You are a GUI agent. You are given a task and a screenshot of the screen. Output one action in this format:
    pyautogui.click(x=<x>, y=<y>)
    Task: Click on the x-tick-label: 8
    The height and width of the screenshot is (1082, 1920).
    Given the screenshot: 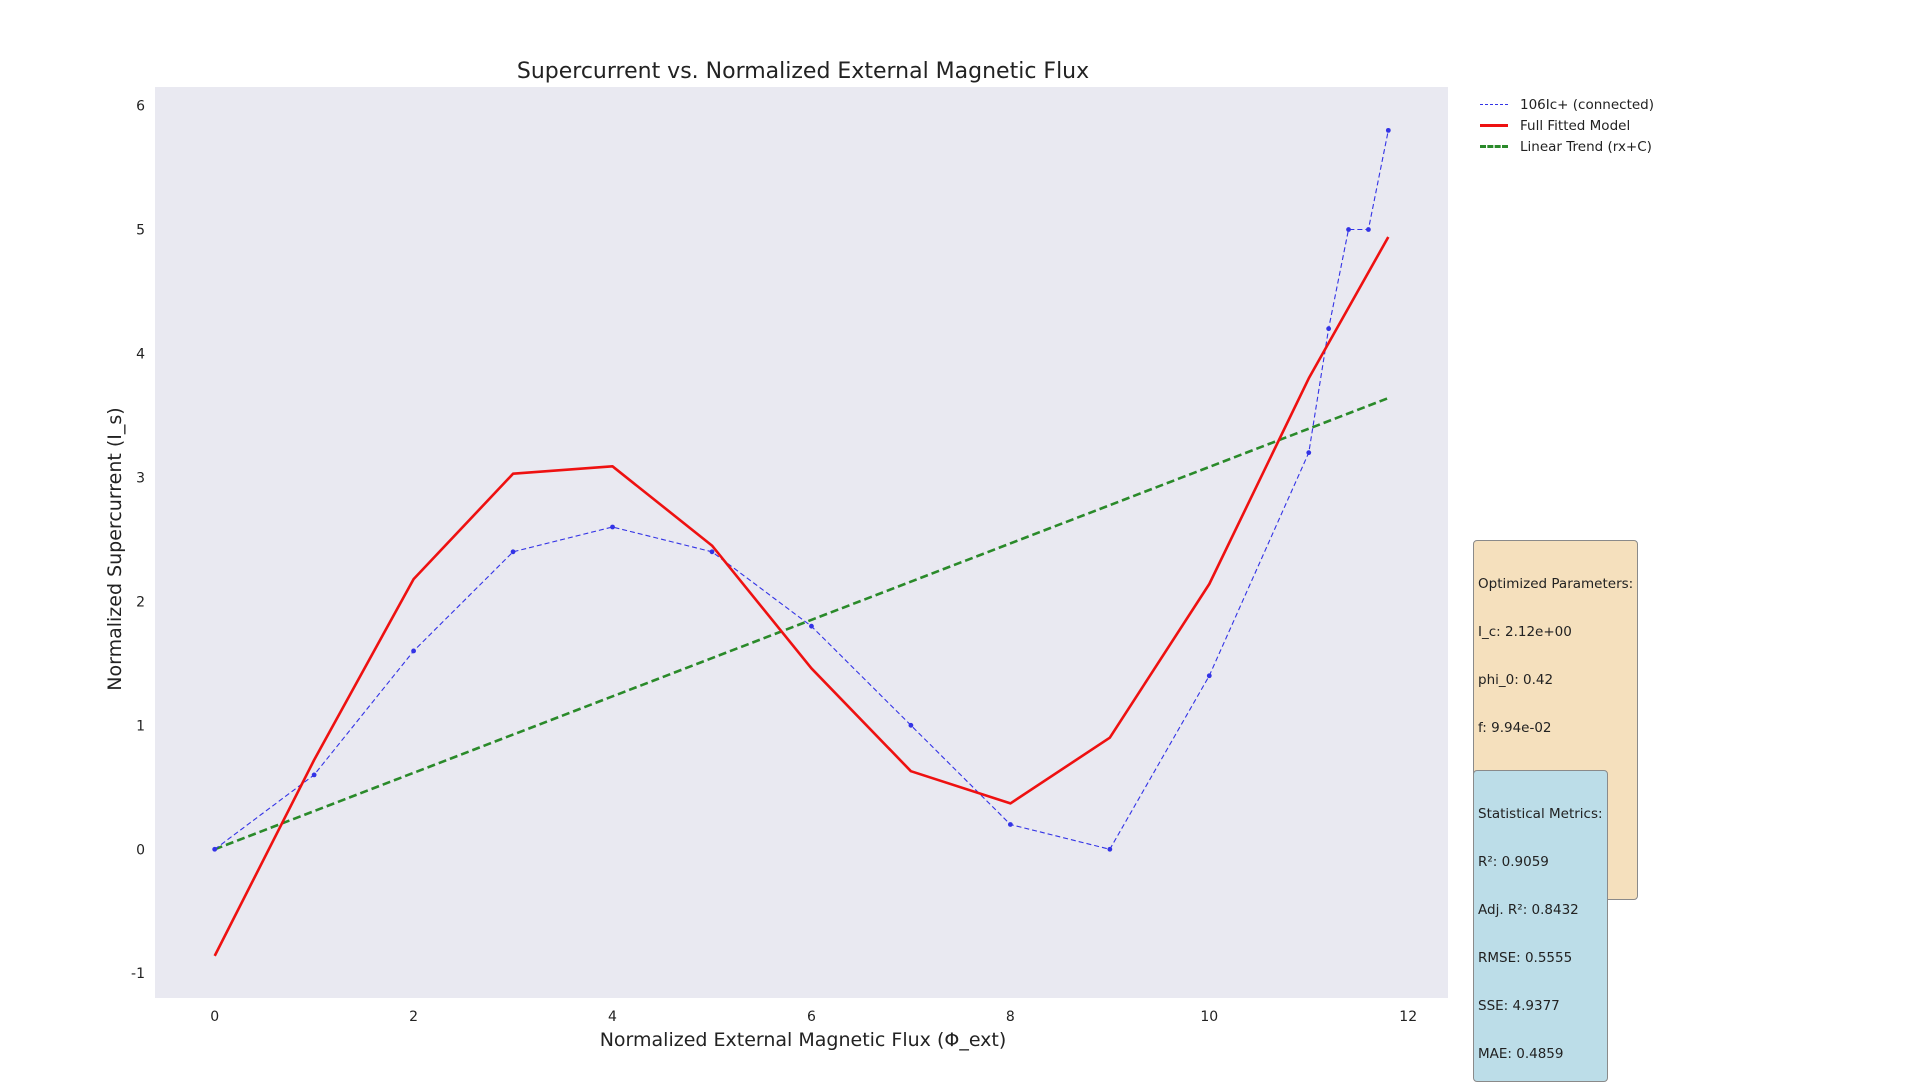 What is the action you would take?
    pyautogui.click(x=1010, y=1017)
    